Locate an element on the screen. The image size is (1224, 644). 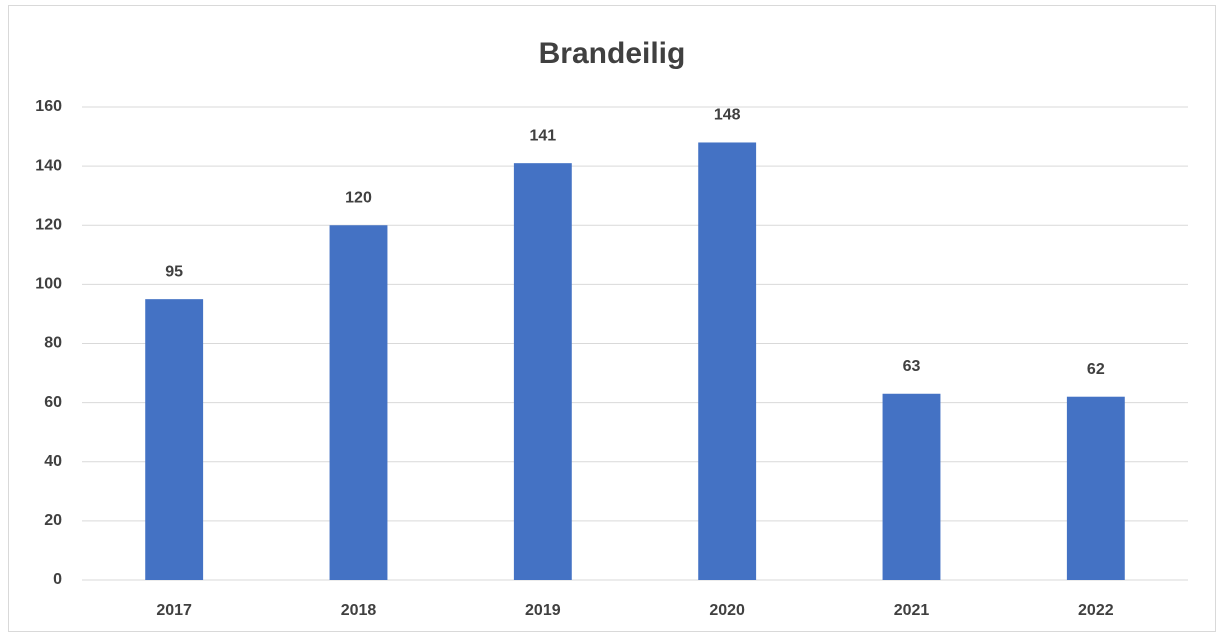
y-tick-label: 20 is located at coordinates (53, 520).